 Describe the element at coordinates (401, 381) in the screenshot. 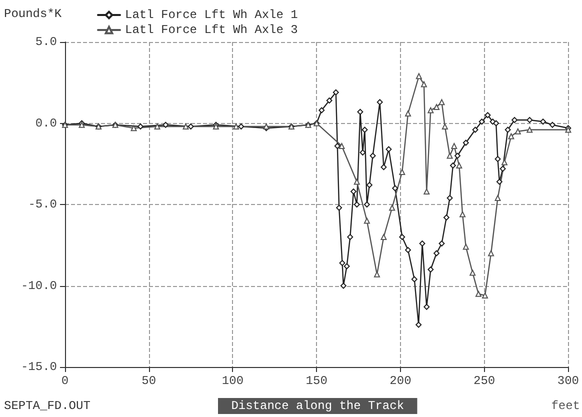

I see `x-tick-label: 200` at that location.